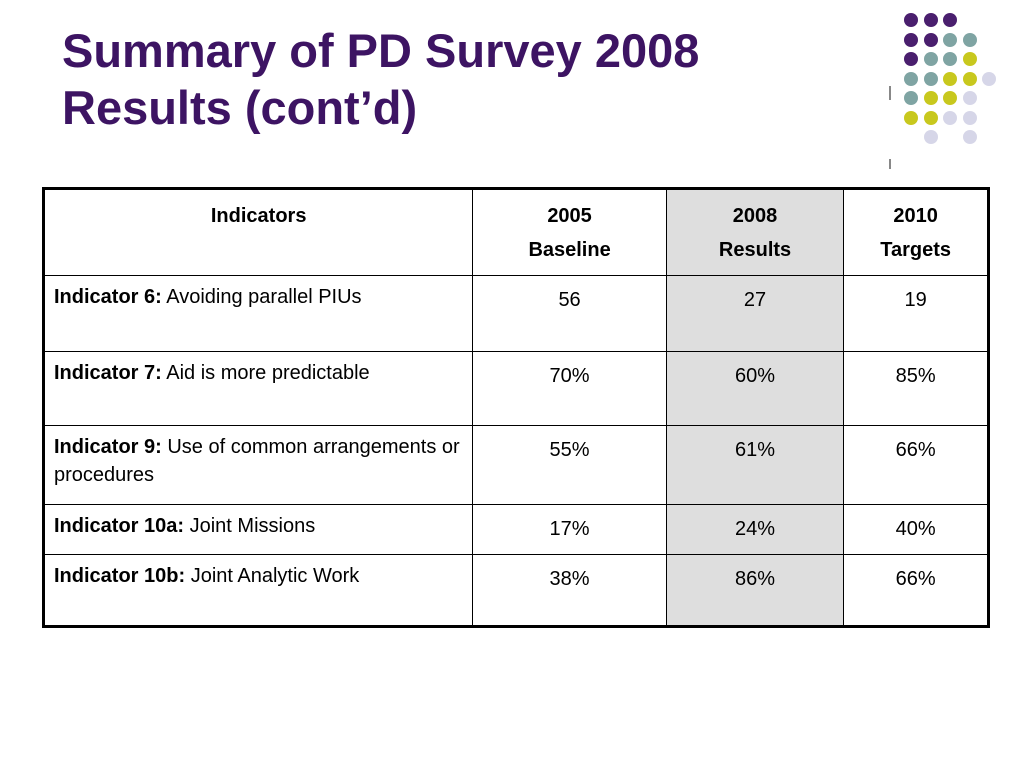 The height and width of the screenshot is (768, 1024). I want to click on header-indicators: Indicators, so click(258, 232).